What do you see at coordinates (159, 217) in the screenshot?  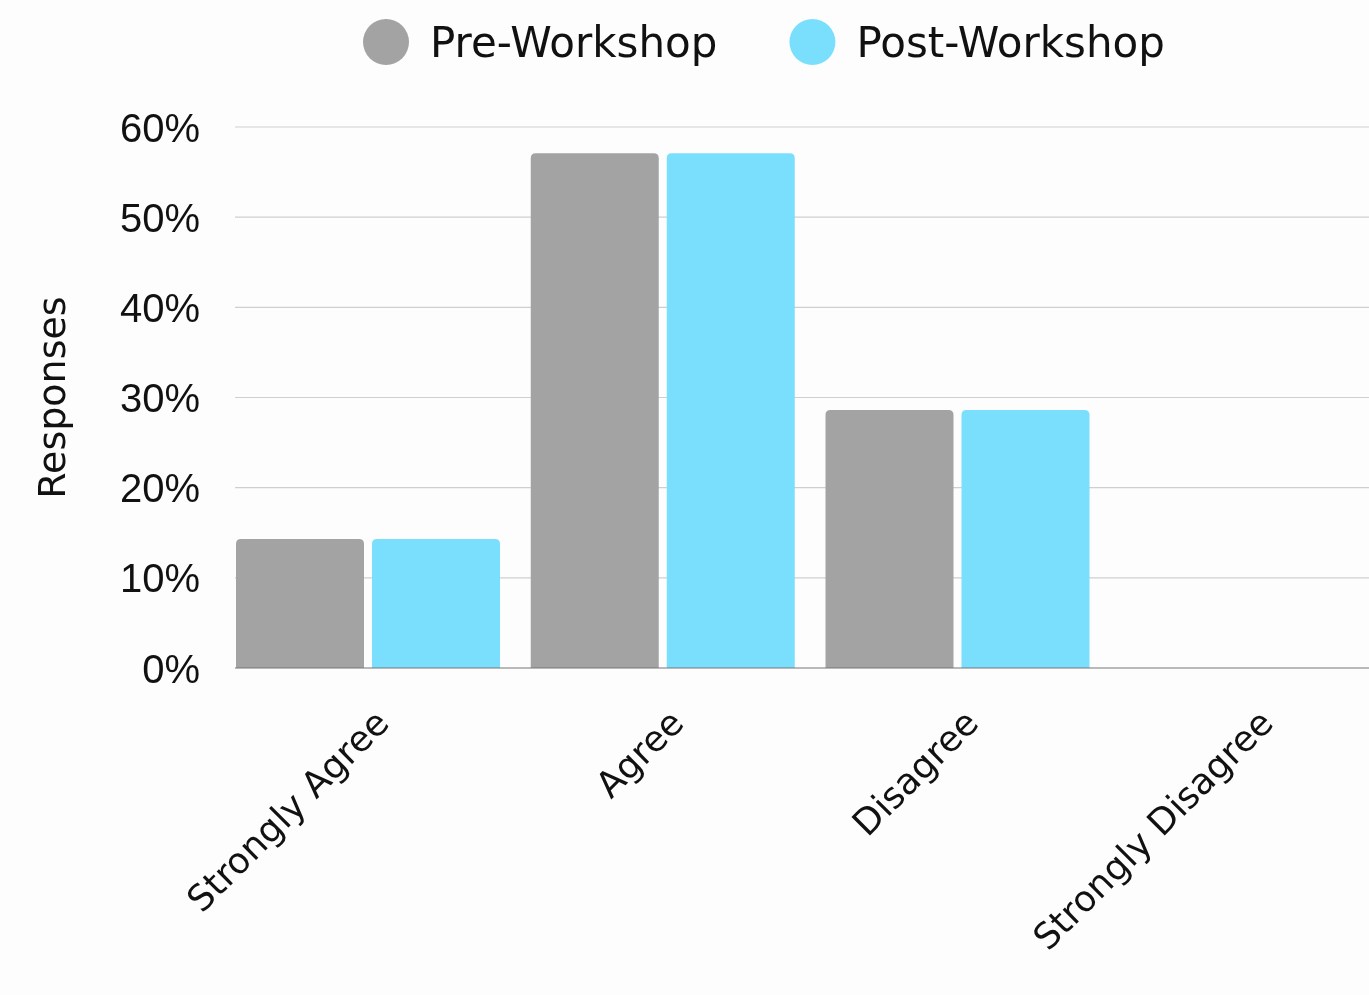 I see `y-tick-label: 50%` at bounding box center [159, 217].